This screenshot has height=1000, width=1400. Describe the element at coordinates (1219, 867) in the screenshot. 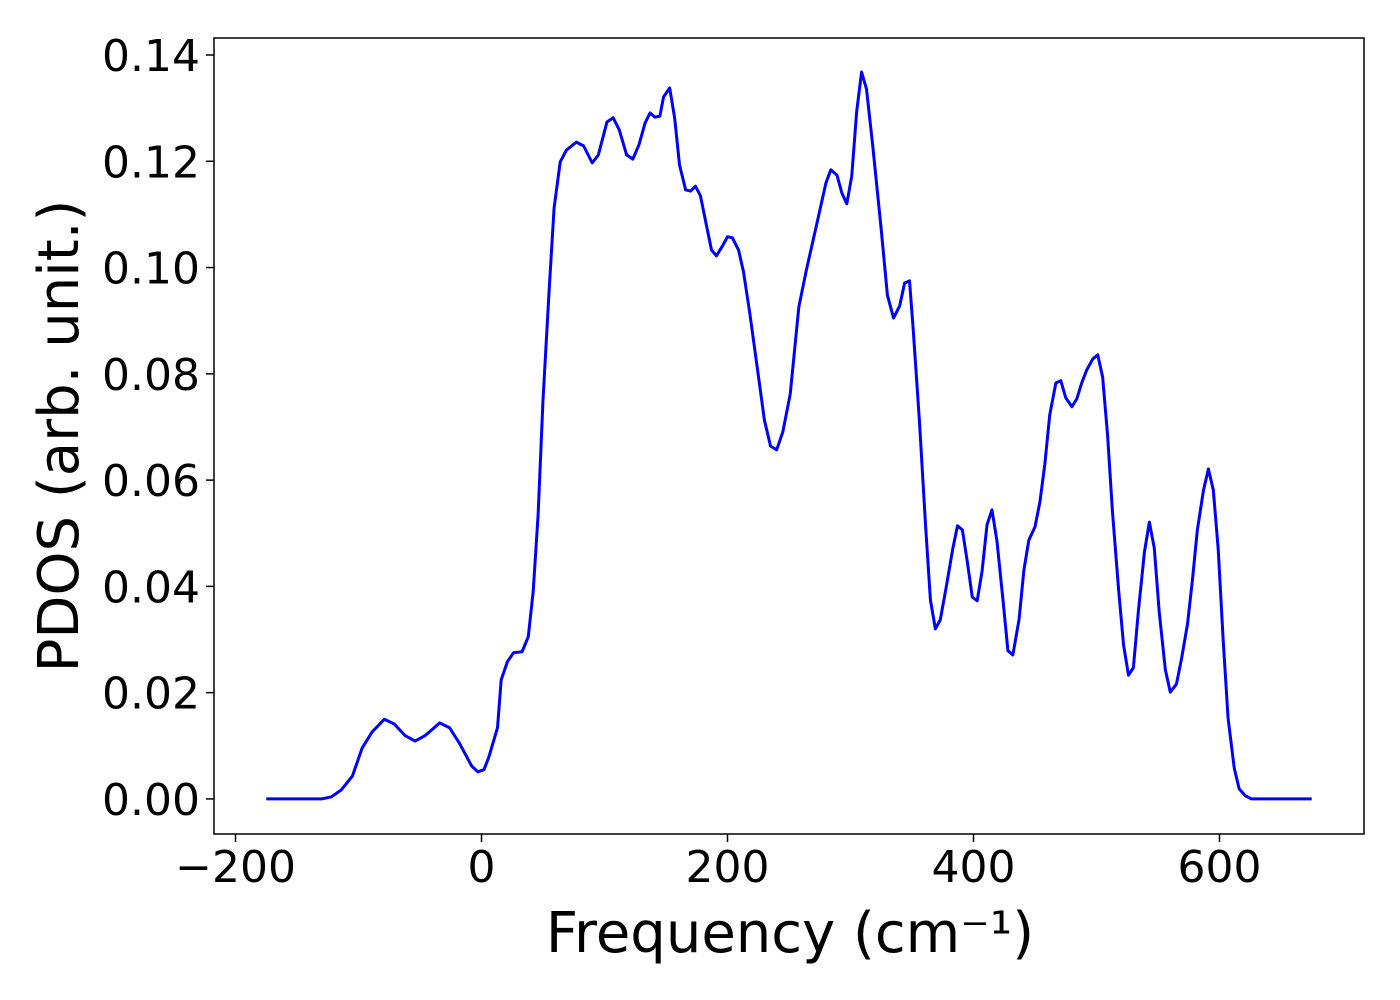

I see `x-tick-label: 600` at that location.